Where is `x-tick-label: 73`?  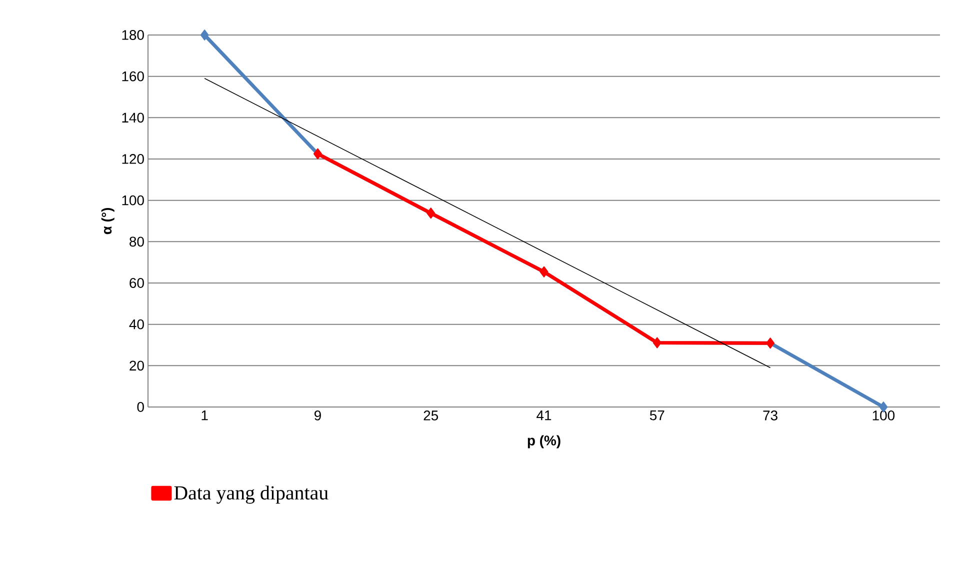
x-tick-label: 73 is located at coordinates (770, 415).